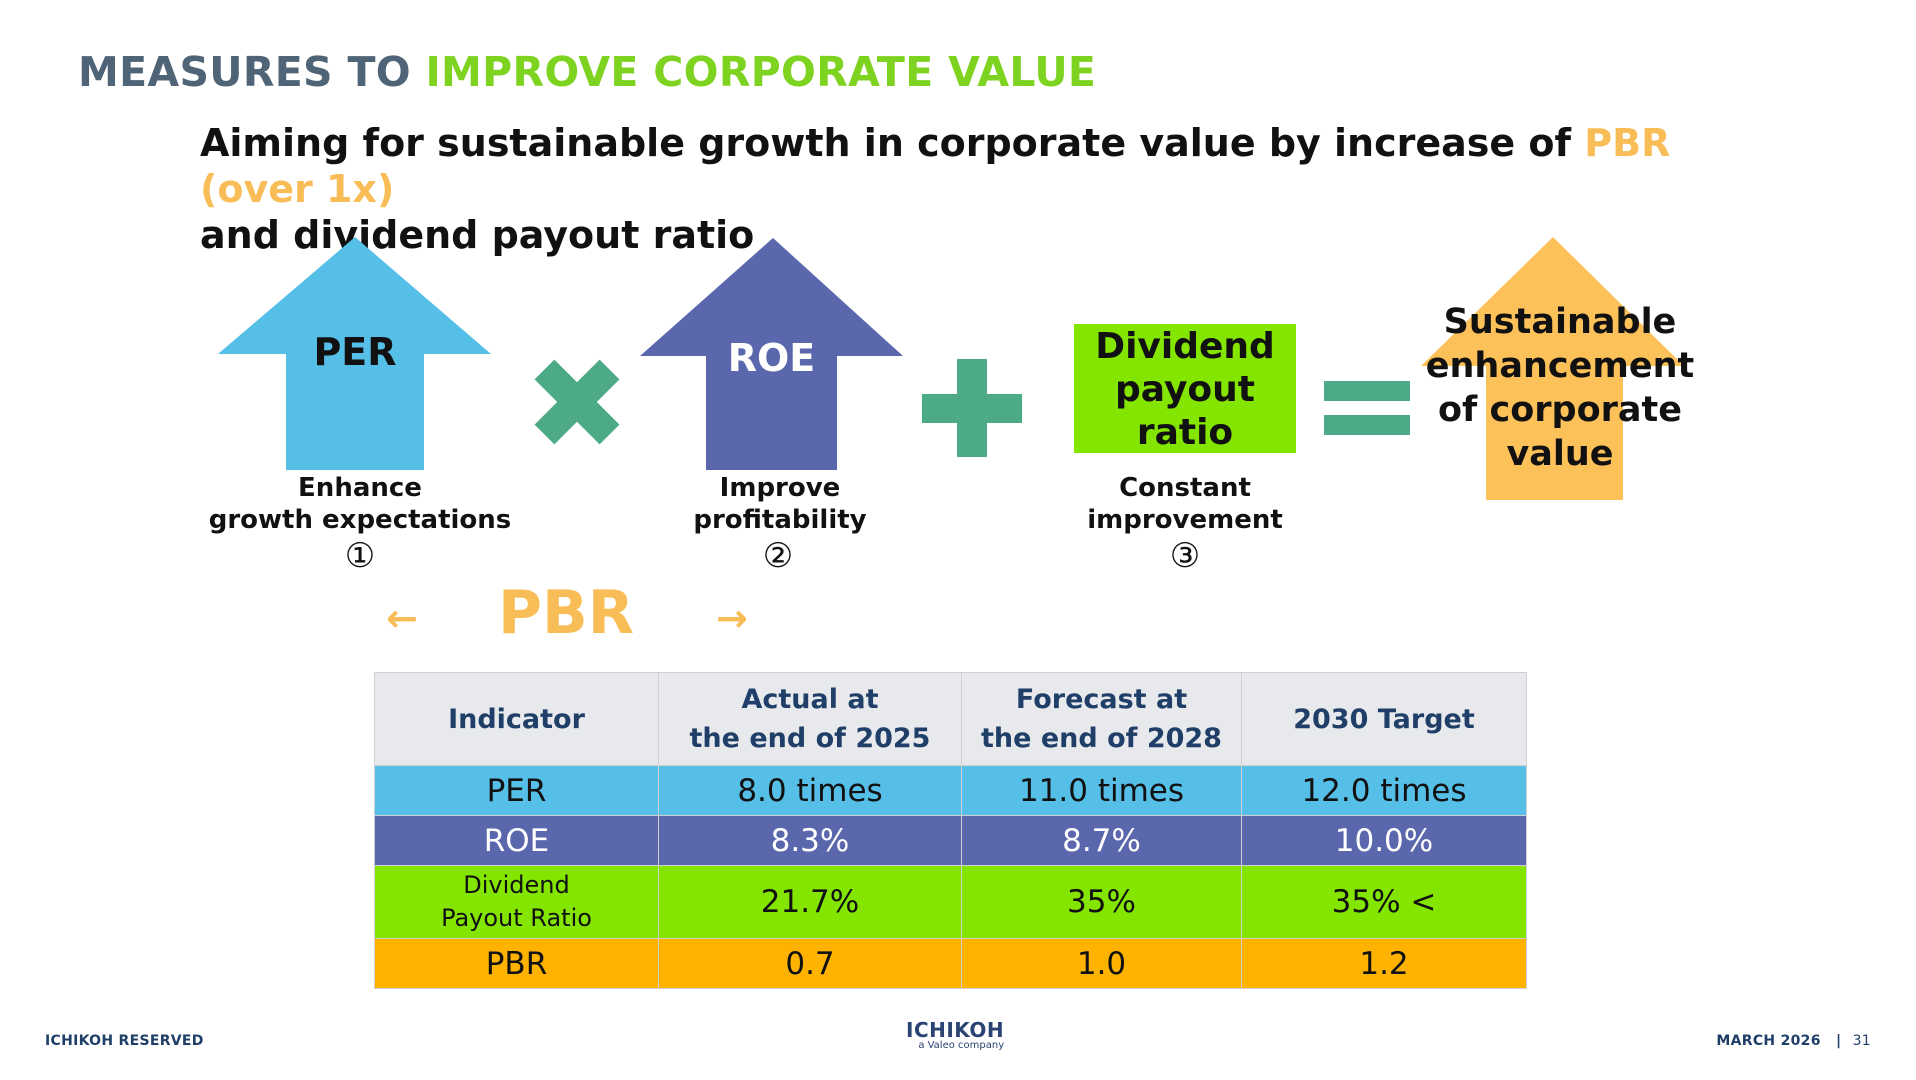 This screenshot has height=1080, width=1916. I want to click on header-forecast-2028: Forecast at the end of 2028, so click(1101, 719).